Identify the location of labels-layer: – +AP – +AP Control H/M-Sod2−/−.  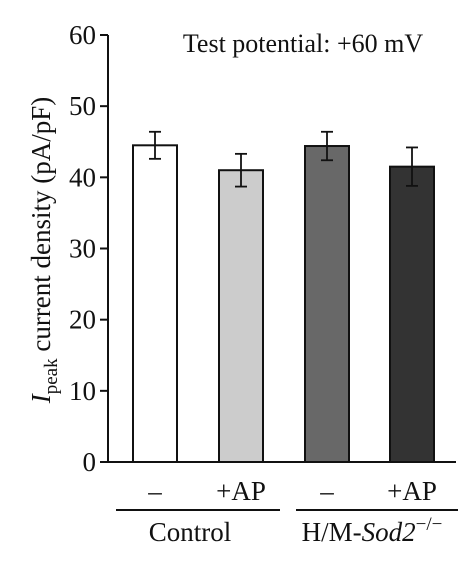
(287, 511).